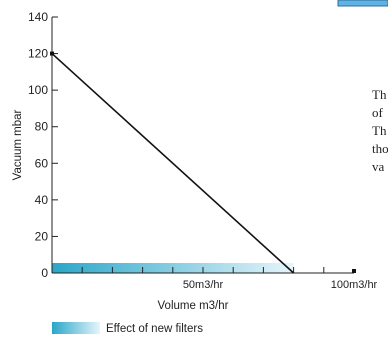 The width and height of the screenshot is (388, 337). Describe the element at coordinates (354, 285) in the screenshot. I see `x-tick-label: 100m3/hr` at that location.